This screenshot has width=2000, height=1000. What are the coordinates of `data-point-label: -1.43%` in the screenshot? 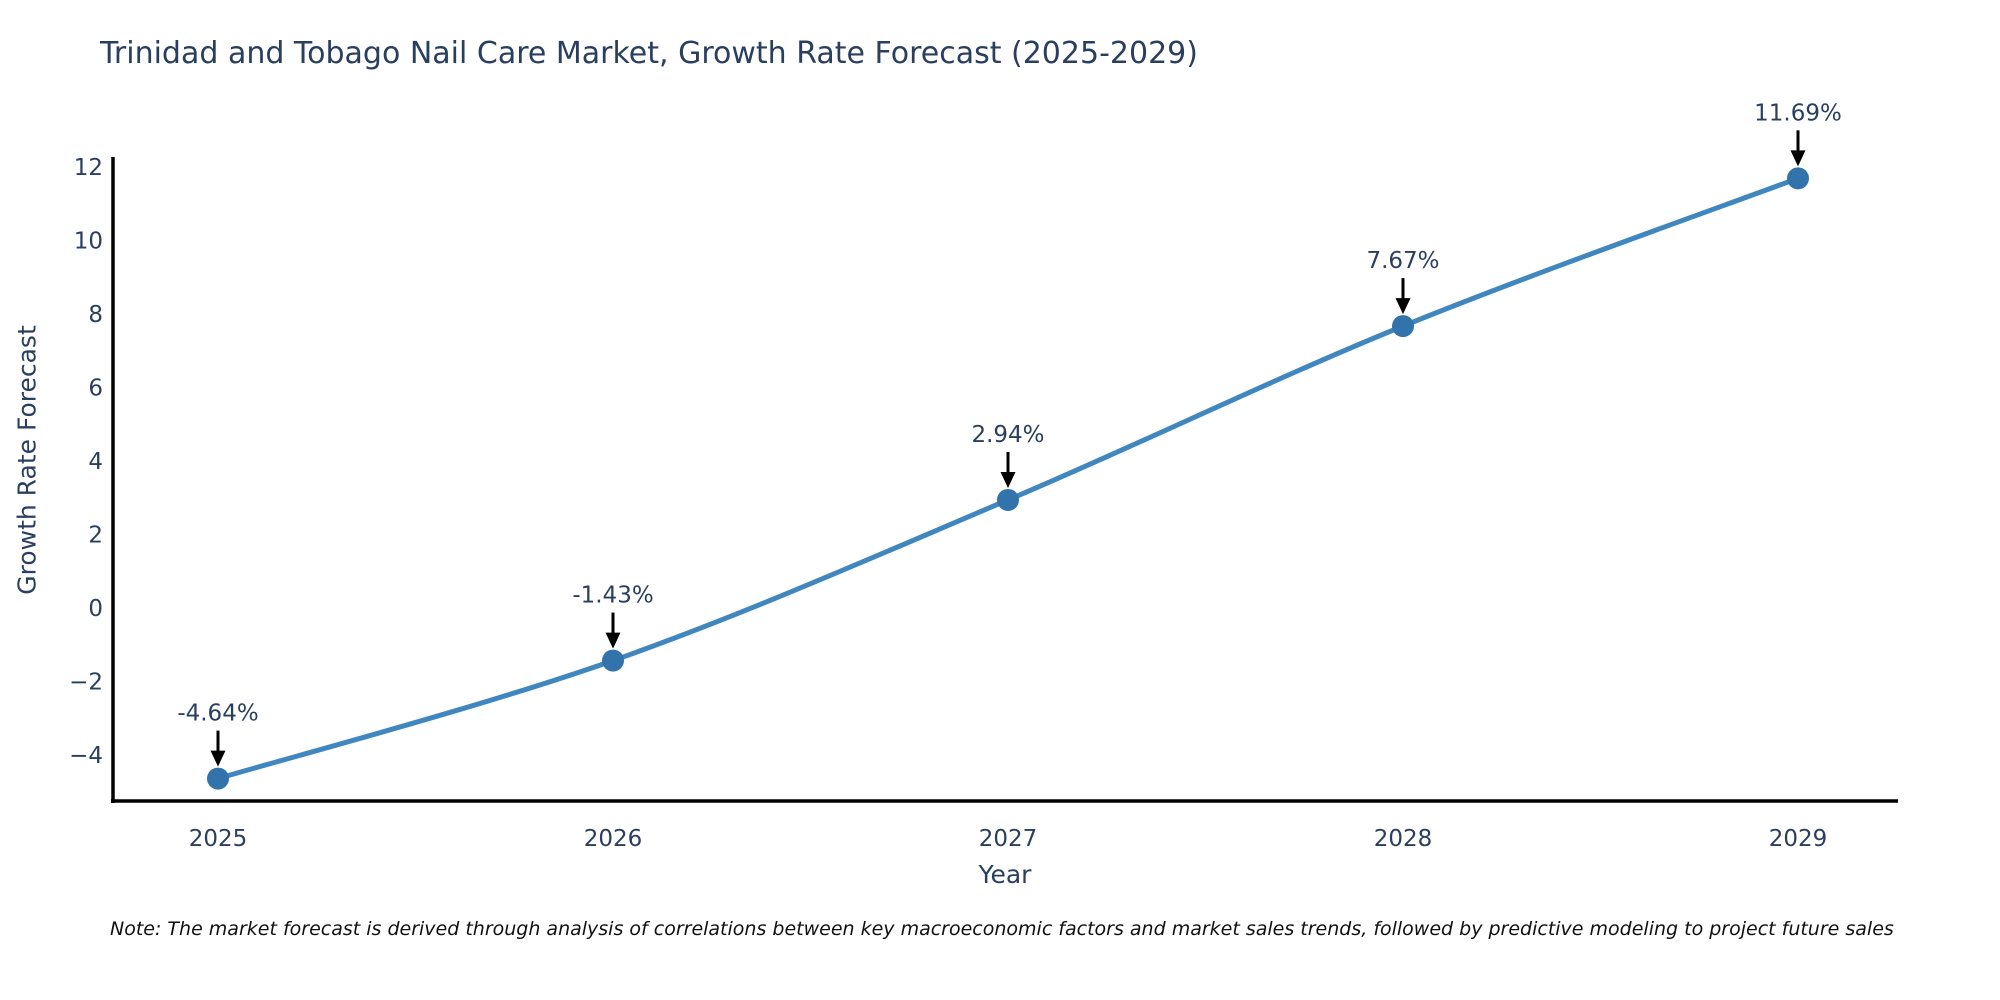 It's located at (612, 596).